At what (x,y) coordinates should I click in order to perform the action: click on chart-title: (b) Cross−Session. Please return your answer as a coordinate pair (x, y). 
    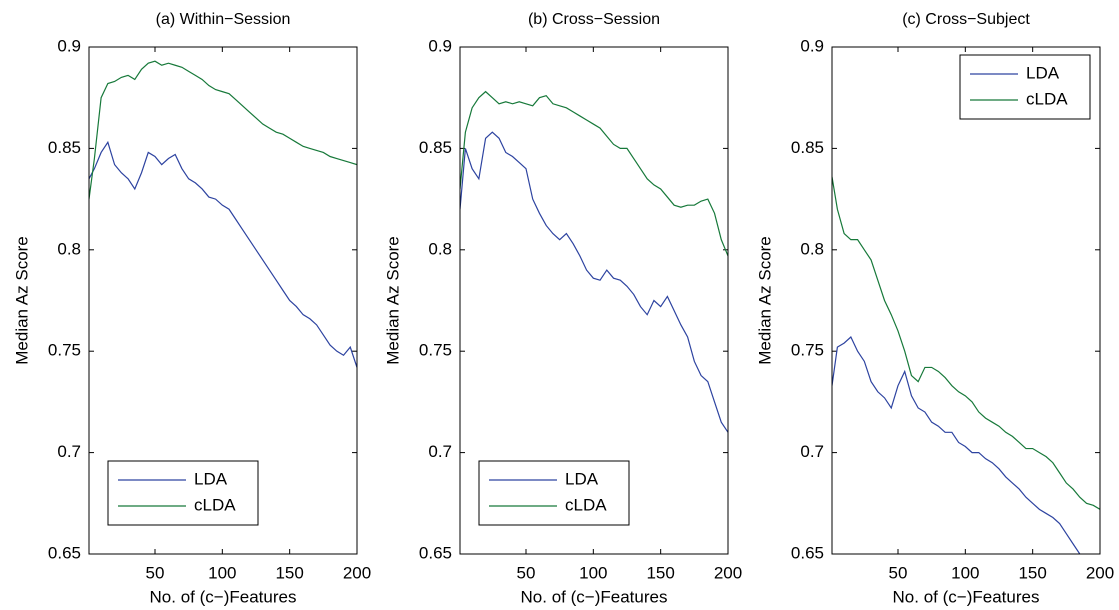
    Looking at the image, I should click on (594, 19).